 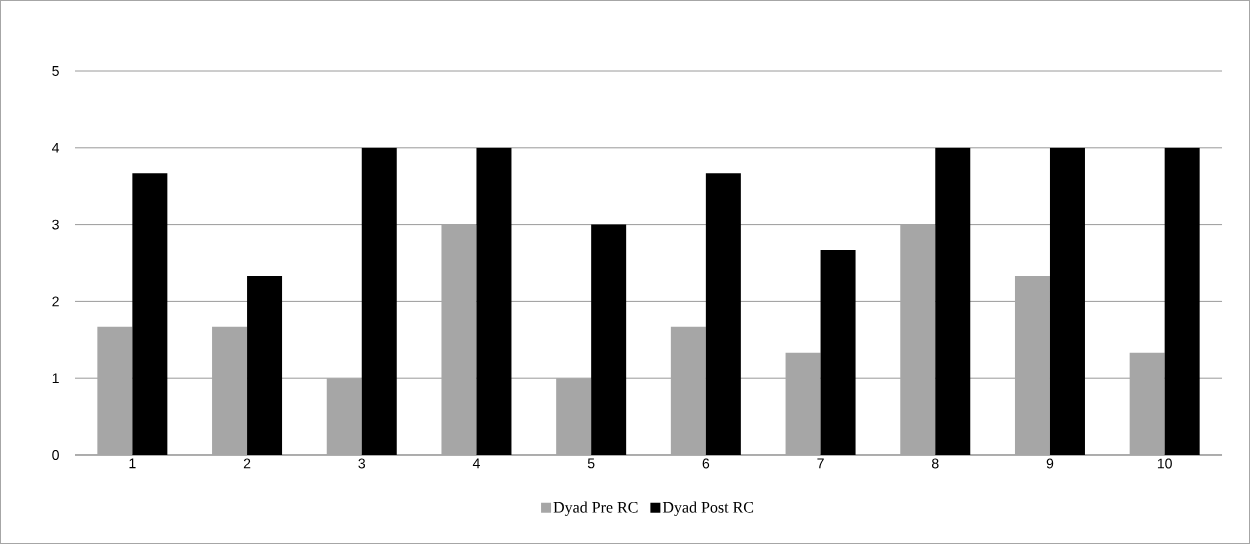 I want to click on y-tick-label: 1, so click(x=55, y=378).